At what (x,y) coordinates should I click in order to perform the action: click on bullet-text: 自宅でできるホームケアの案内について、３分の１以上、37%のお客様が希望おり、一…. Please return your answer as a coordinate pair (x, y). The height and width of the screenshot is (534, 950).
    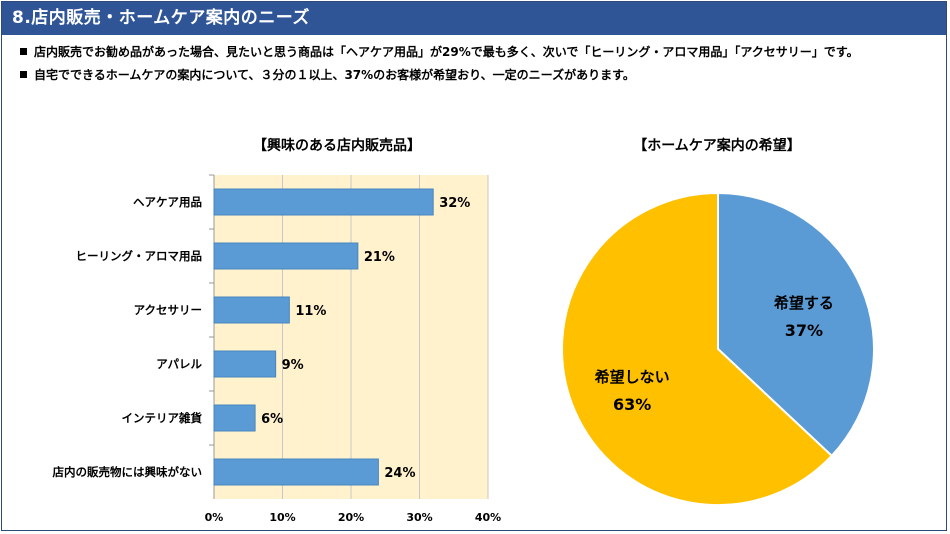
    Looking at the image, I should click on (334, 75).